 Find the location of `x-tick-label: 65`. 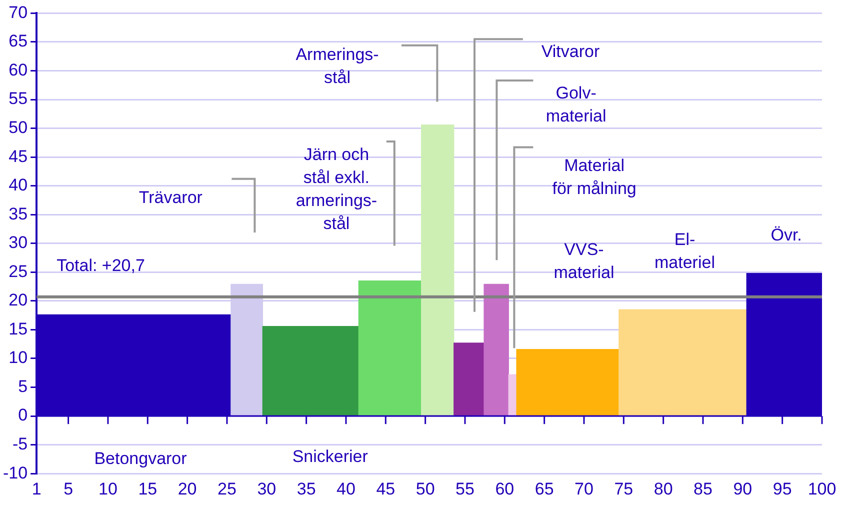

x-tick-label: 65 is located at coordinates (544, 488).